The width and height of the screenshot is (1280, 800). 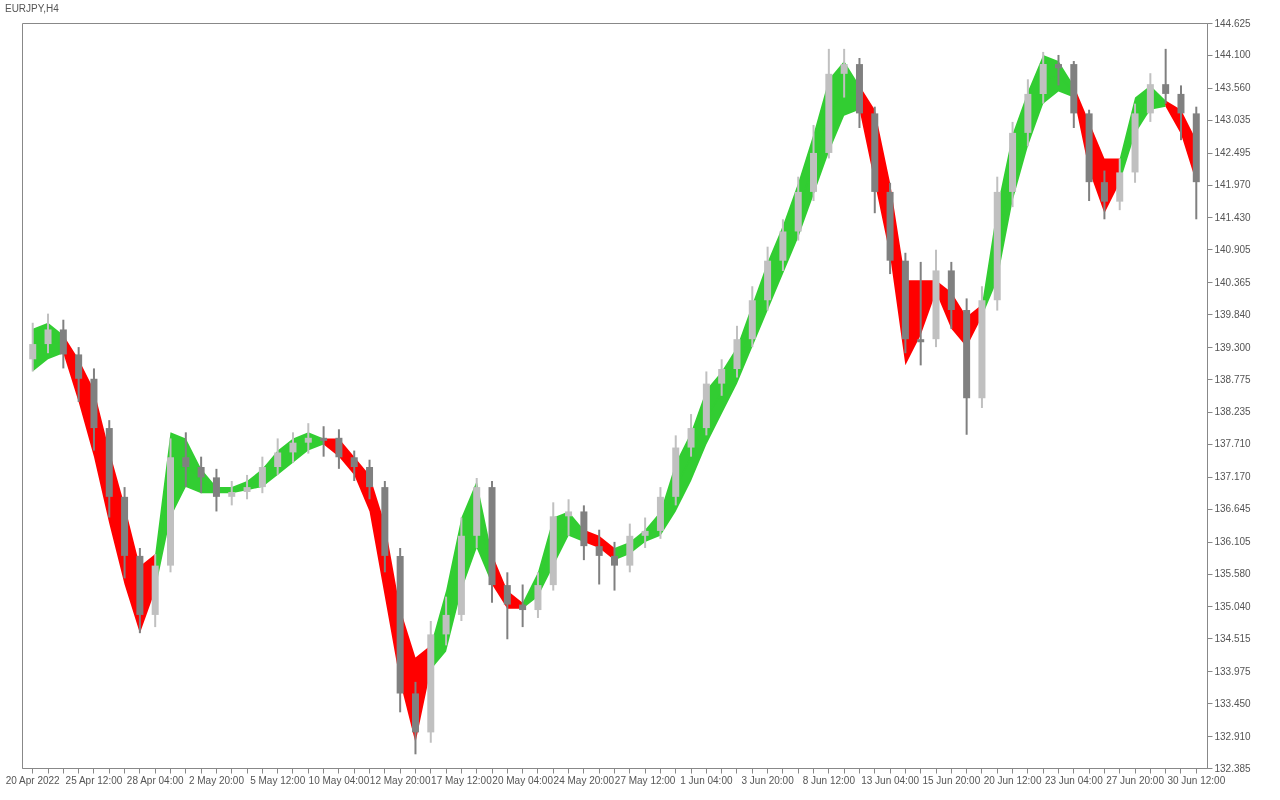 What do you see at coordinates (1233, 153) in the screenshot?
I see `y-tick-label: 142.495` at bounding box center [1233, 153].